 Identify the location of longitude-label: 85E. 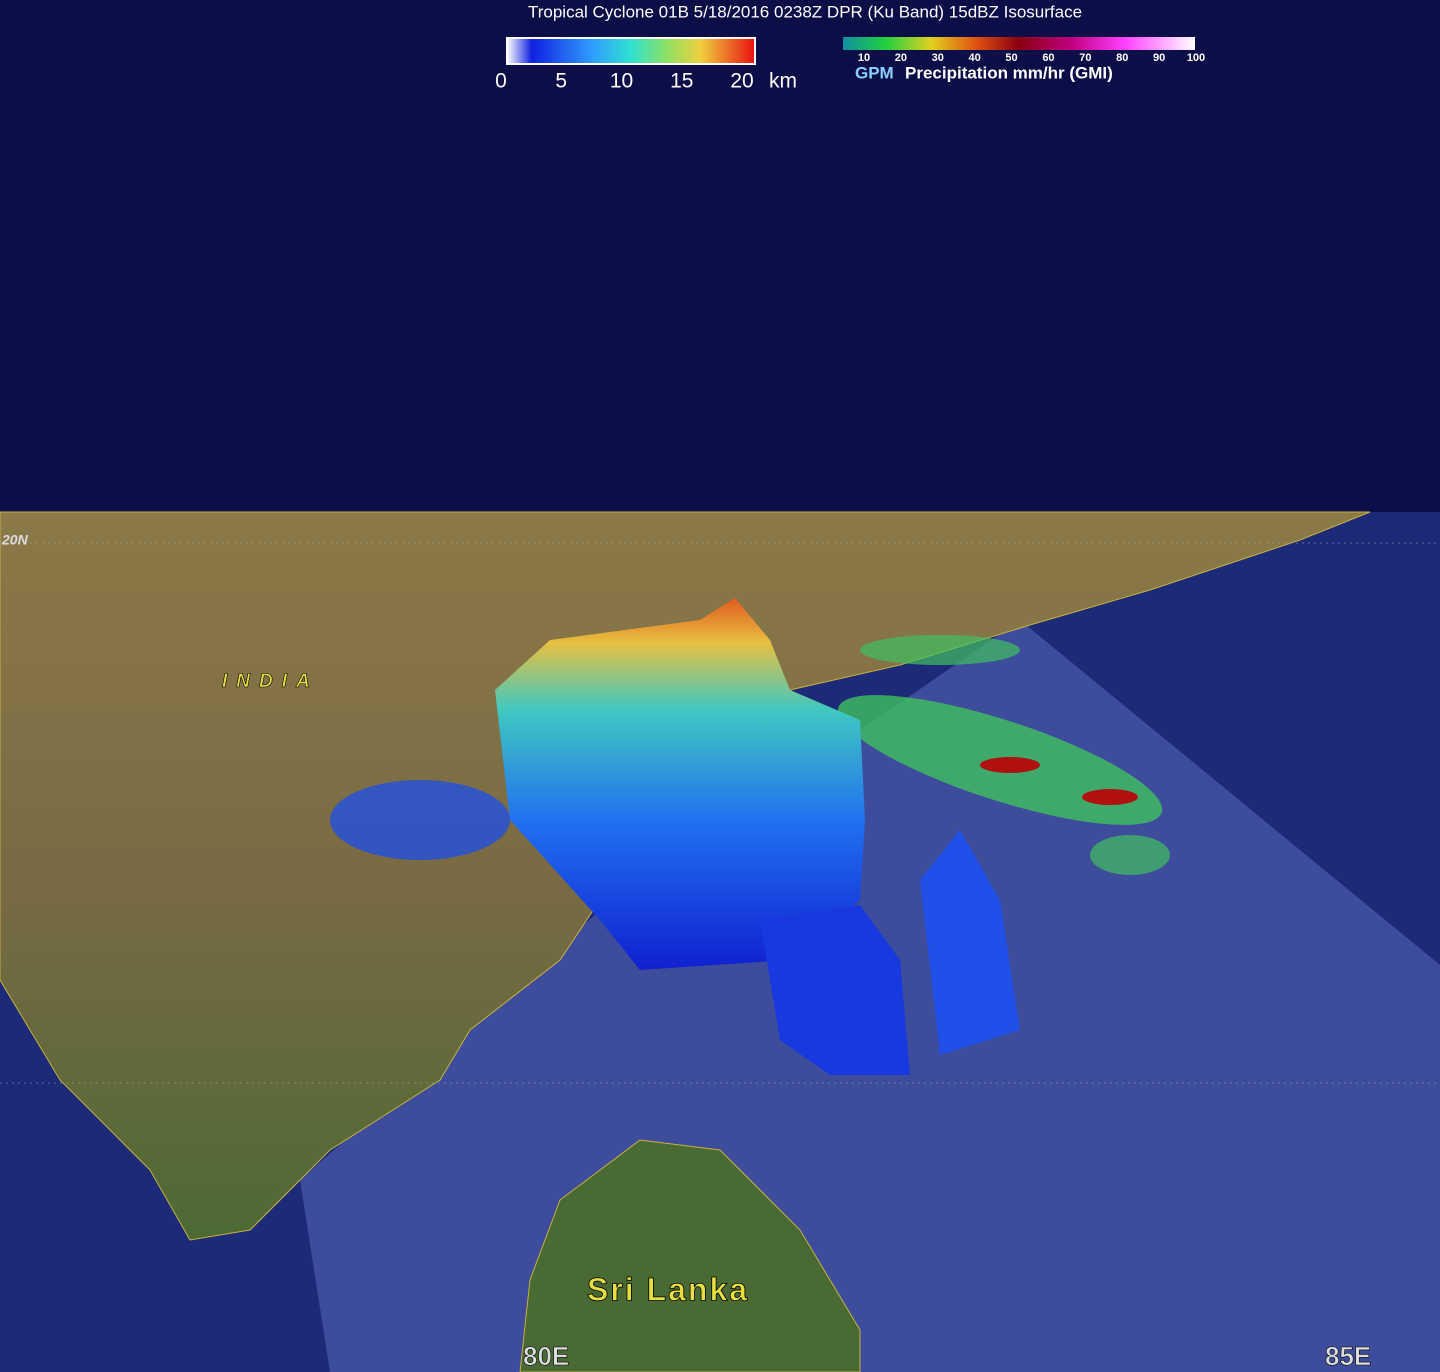
(1348, 1356).